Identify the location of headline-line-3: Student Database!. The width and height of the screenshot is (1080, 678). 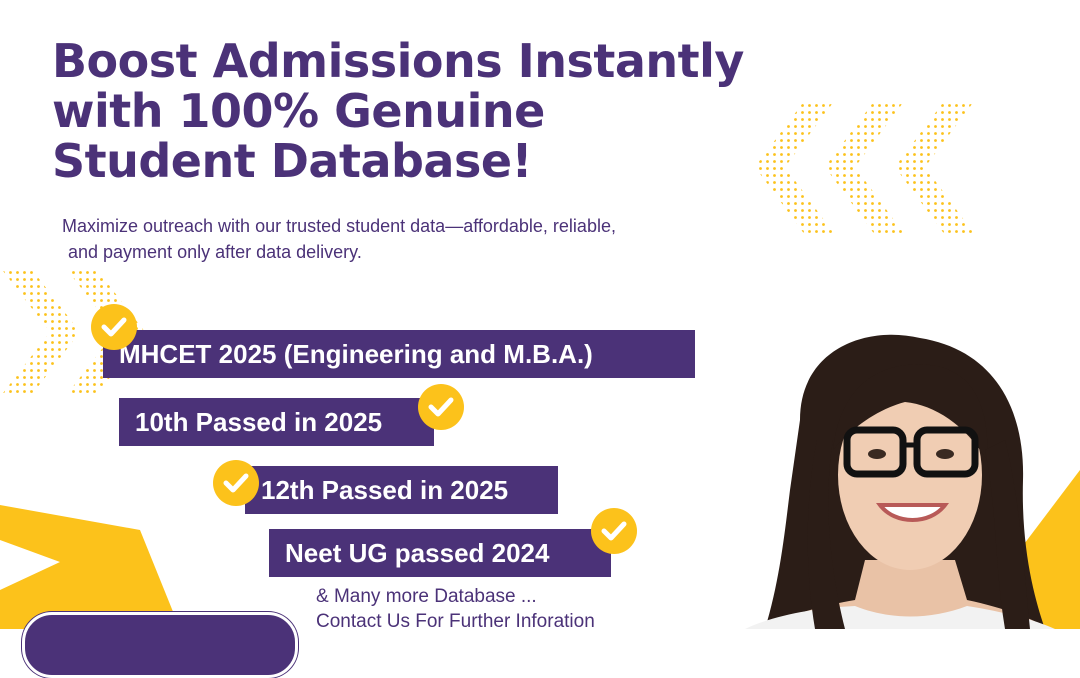
(292, 161).